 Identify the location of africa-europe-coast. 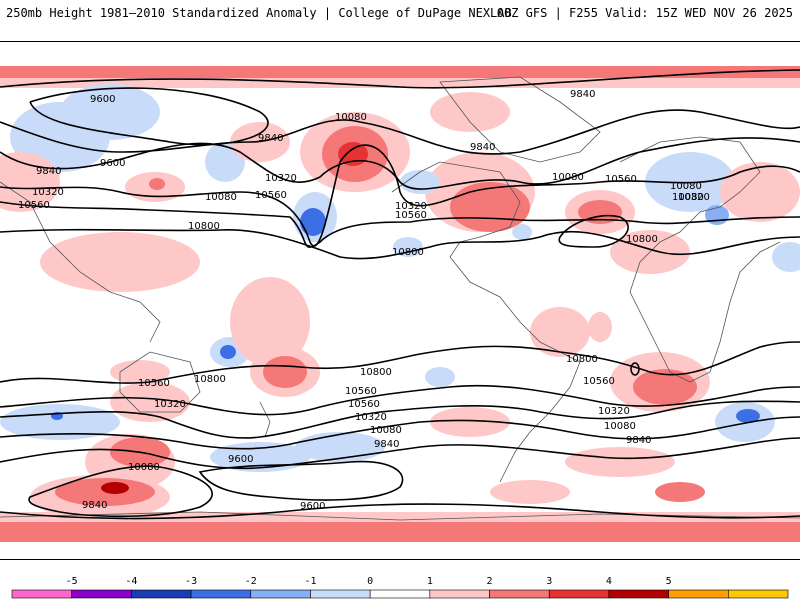
(700, 259).